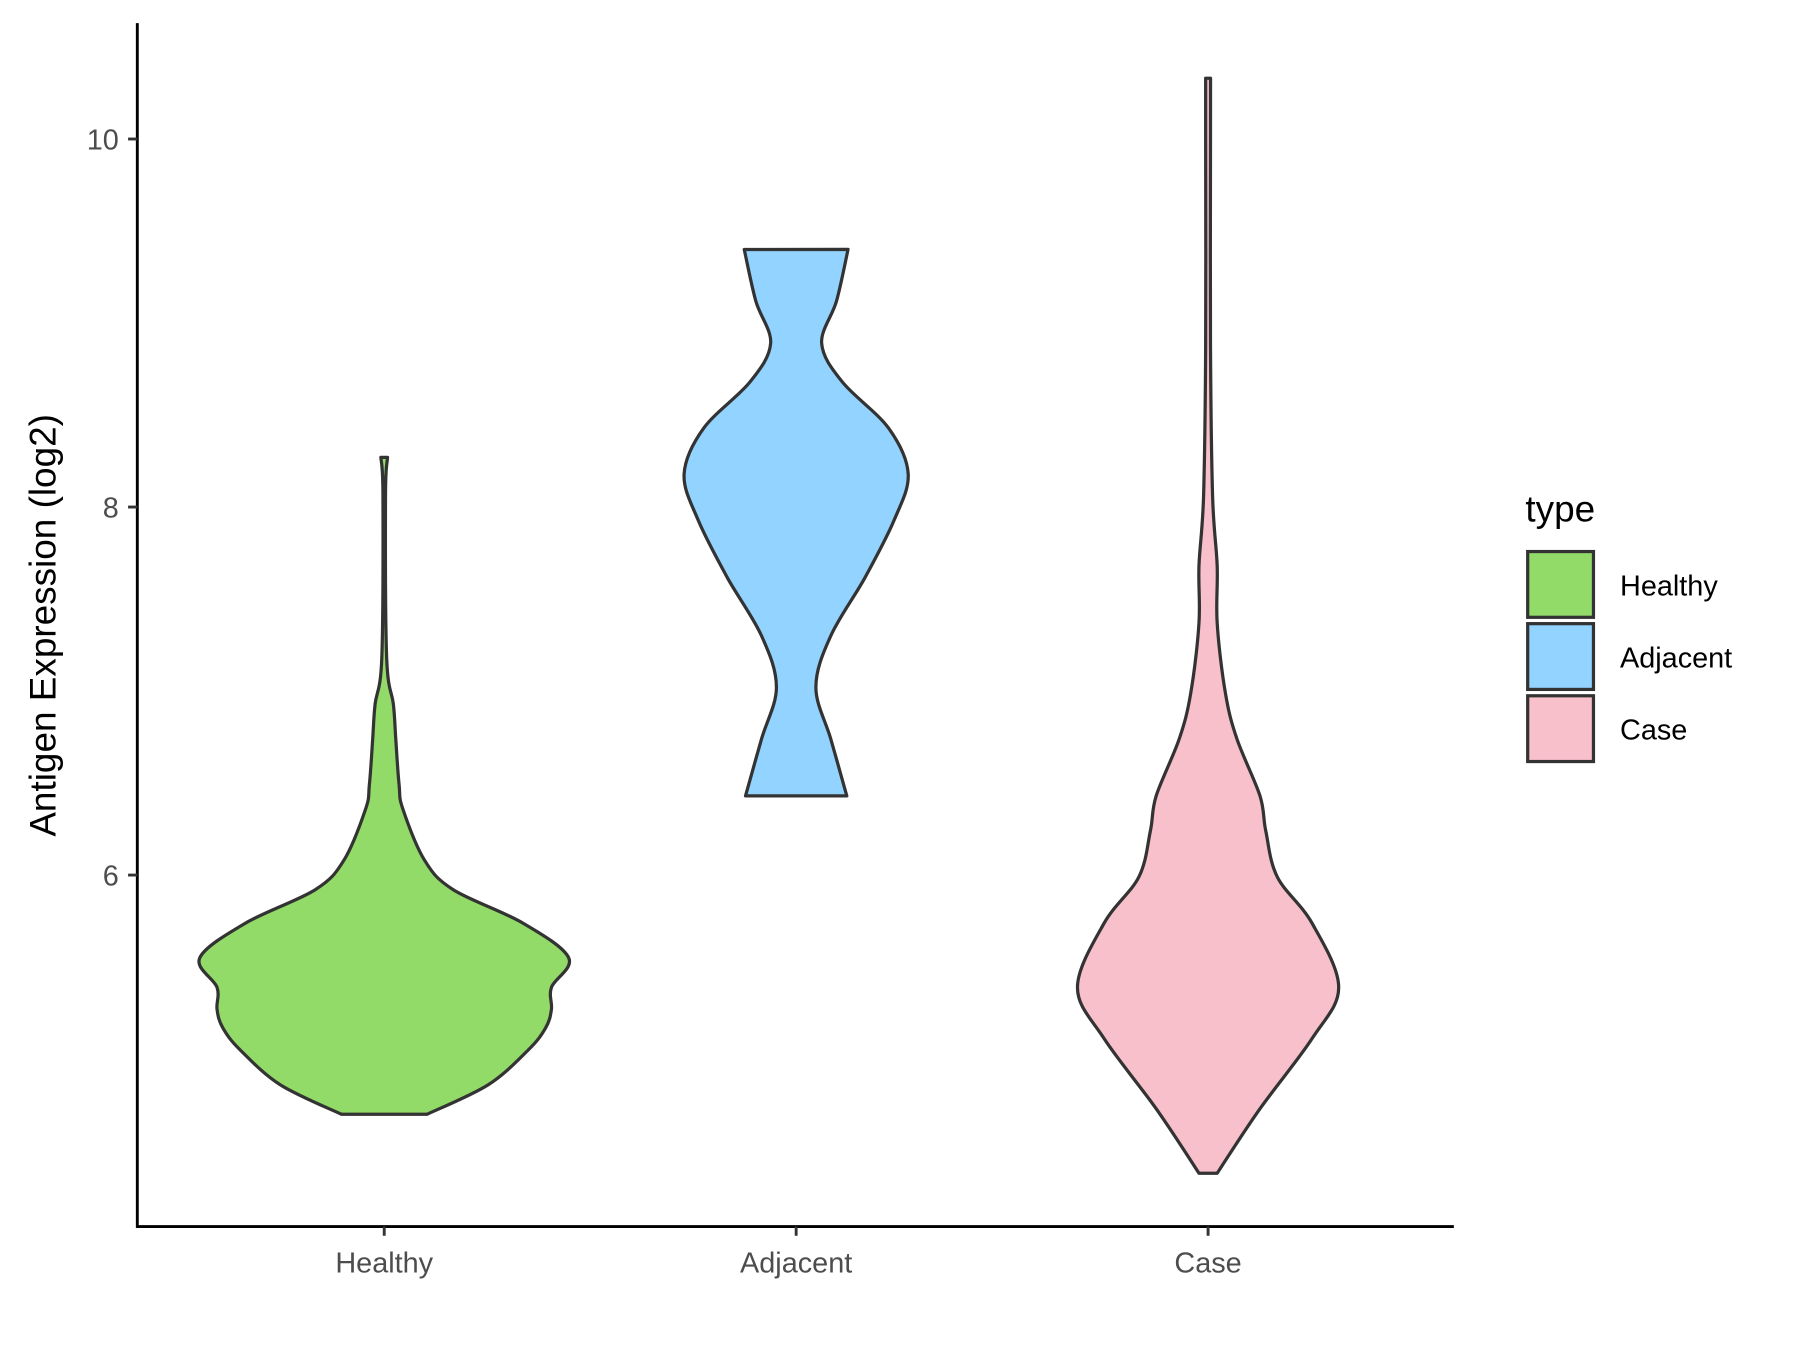  What do you see at coordinates (1208, 625) in the screenshot?
I see `violin-case` at bounding box center [1208, 625].